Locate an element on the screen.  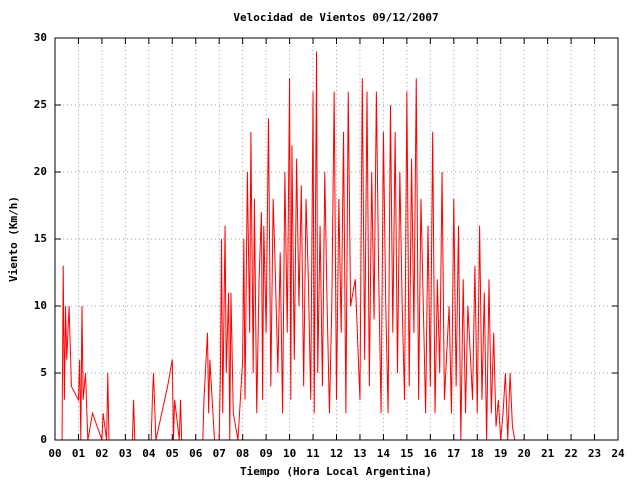
y-tick-label: 0 is located at coordinates (43, 439).